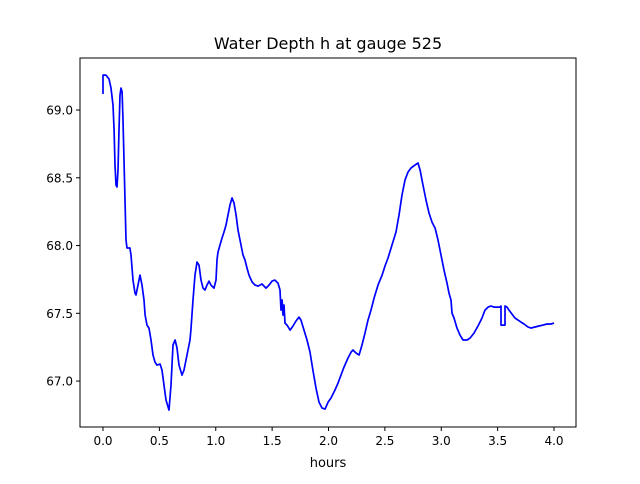 The width and height of the screenshot is (640, 484). Describe the element at coordinates (328, 441) in the screenshot. I see `x-tick-label: 2.0` at that location.